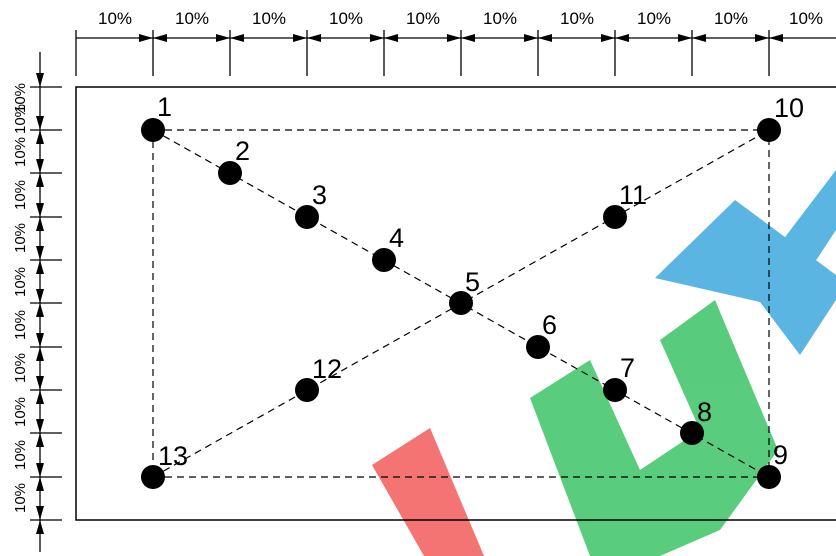  What do you see at coordinates (460, 18) in the screenshot?
I see `top-dimension-labels: 10% 10% 10% 10% 10% 10% 10% 10% 10% 10%` at bounding box center [460, 18].